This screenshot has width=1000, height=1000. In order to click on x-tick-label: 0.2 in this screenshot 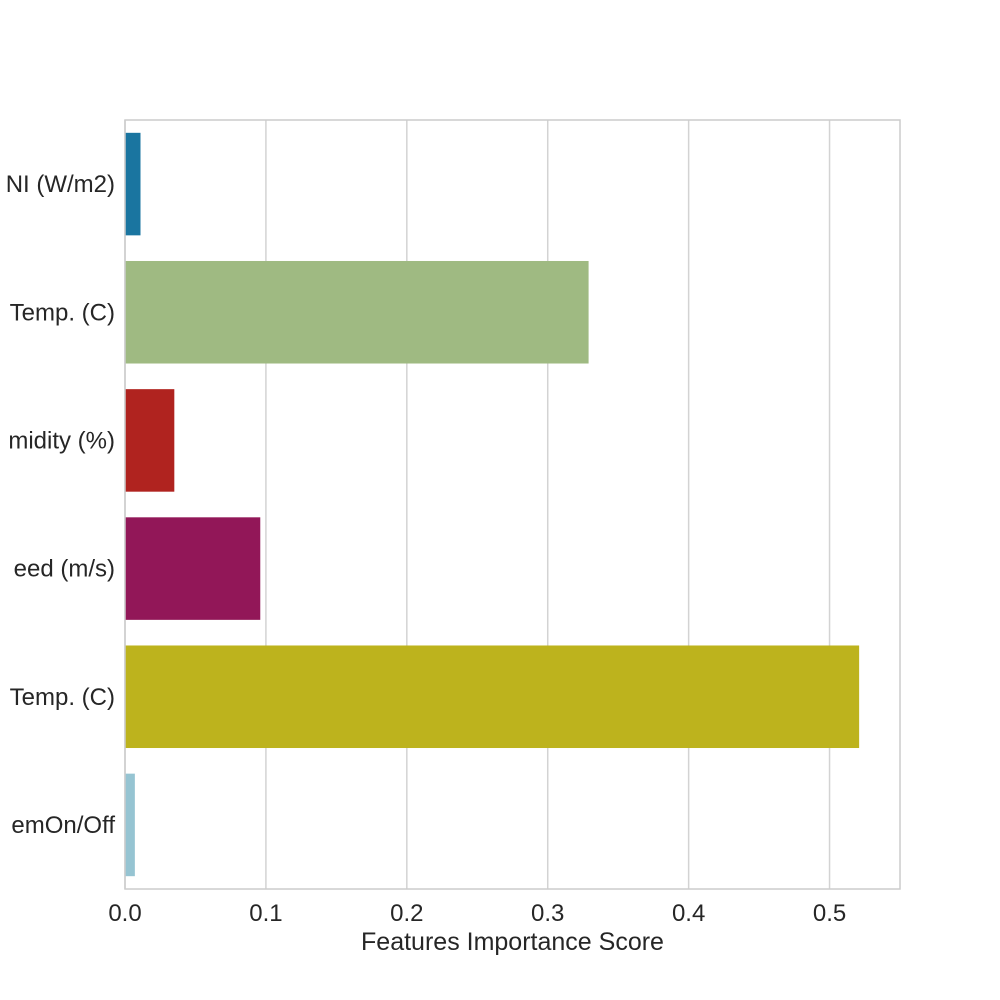, I will do `click(406, 913)`.